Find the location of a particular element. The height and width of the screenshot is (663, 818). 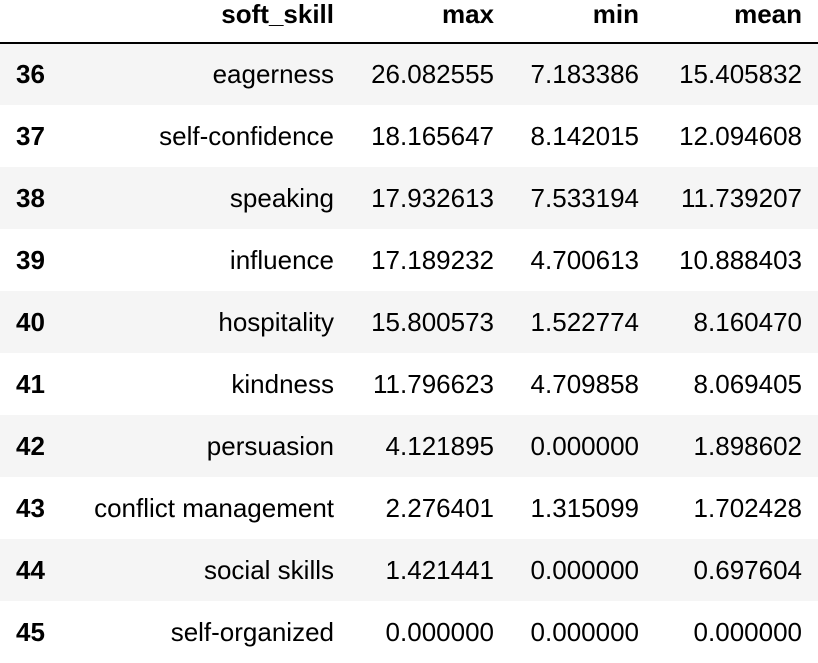

cell-soft-skill: self-confidence is located at coordinates (246, 135).